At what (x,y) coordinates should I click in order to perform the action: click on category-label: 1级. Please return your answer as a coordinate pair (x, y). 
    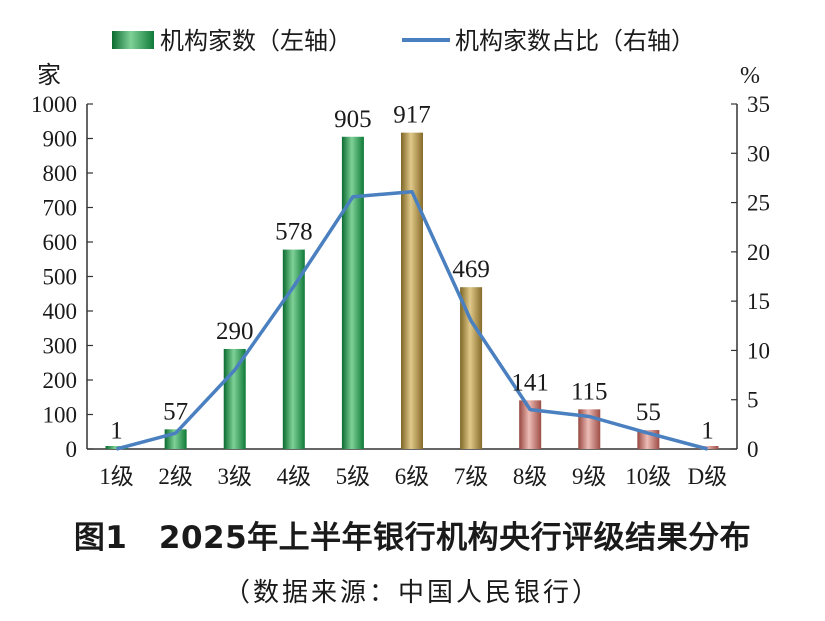
    Looking at the image, I should click on (116, 476).